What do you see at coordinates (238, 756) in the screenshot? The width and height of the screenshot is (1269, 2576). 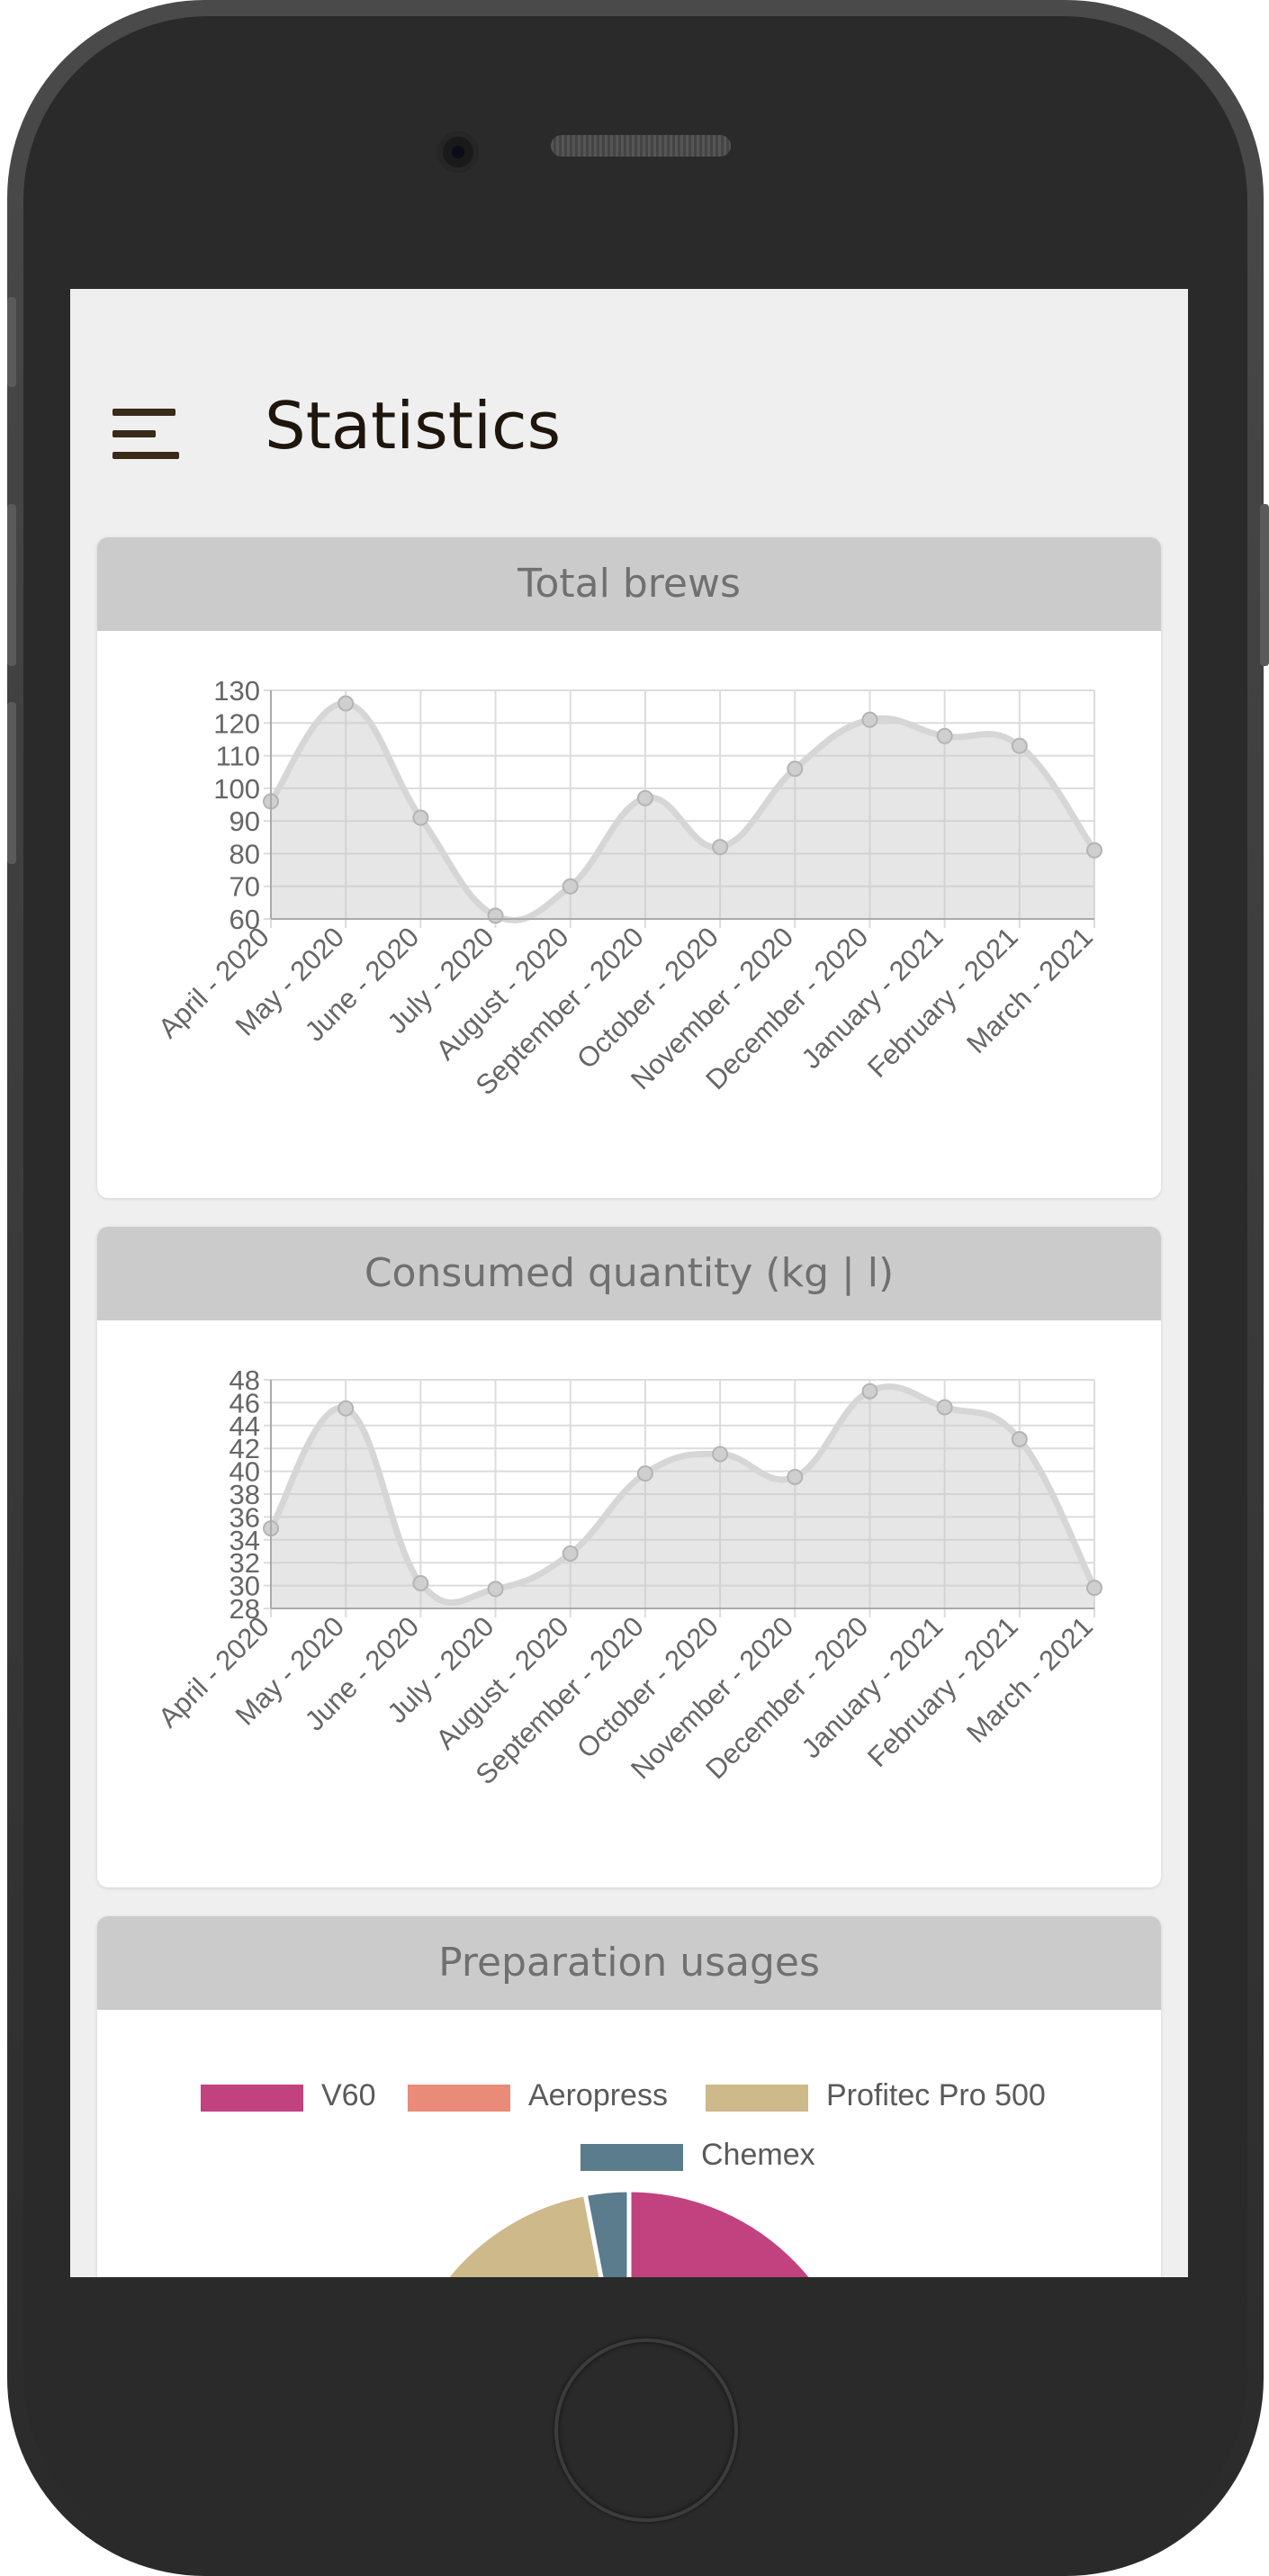 I see `y-tick-label: 110` at bounding box center [238, 756].